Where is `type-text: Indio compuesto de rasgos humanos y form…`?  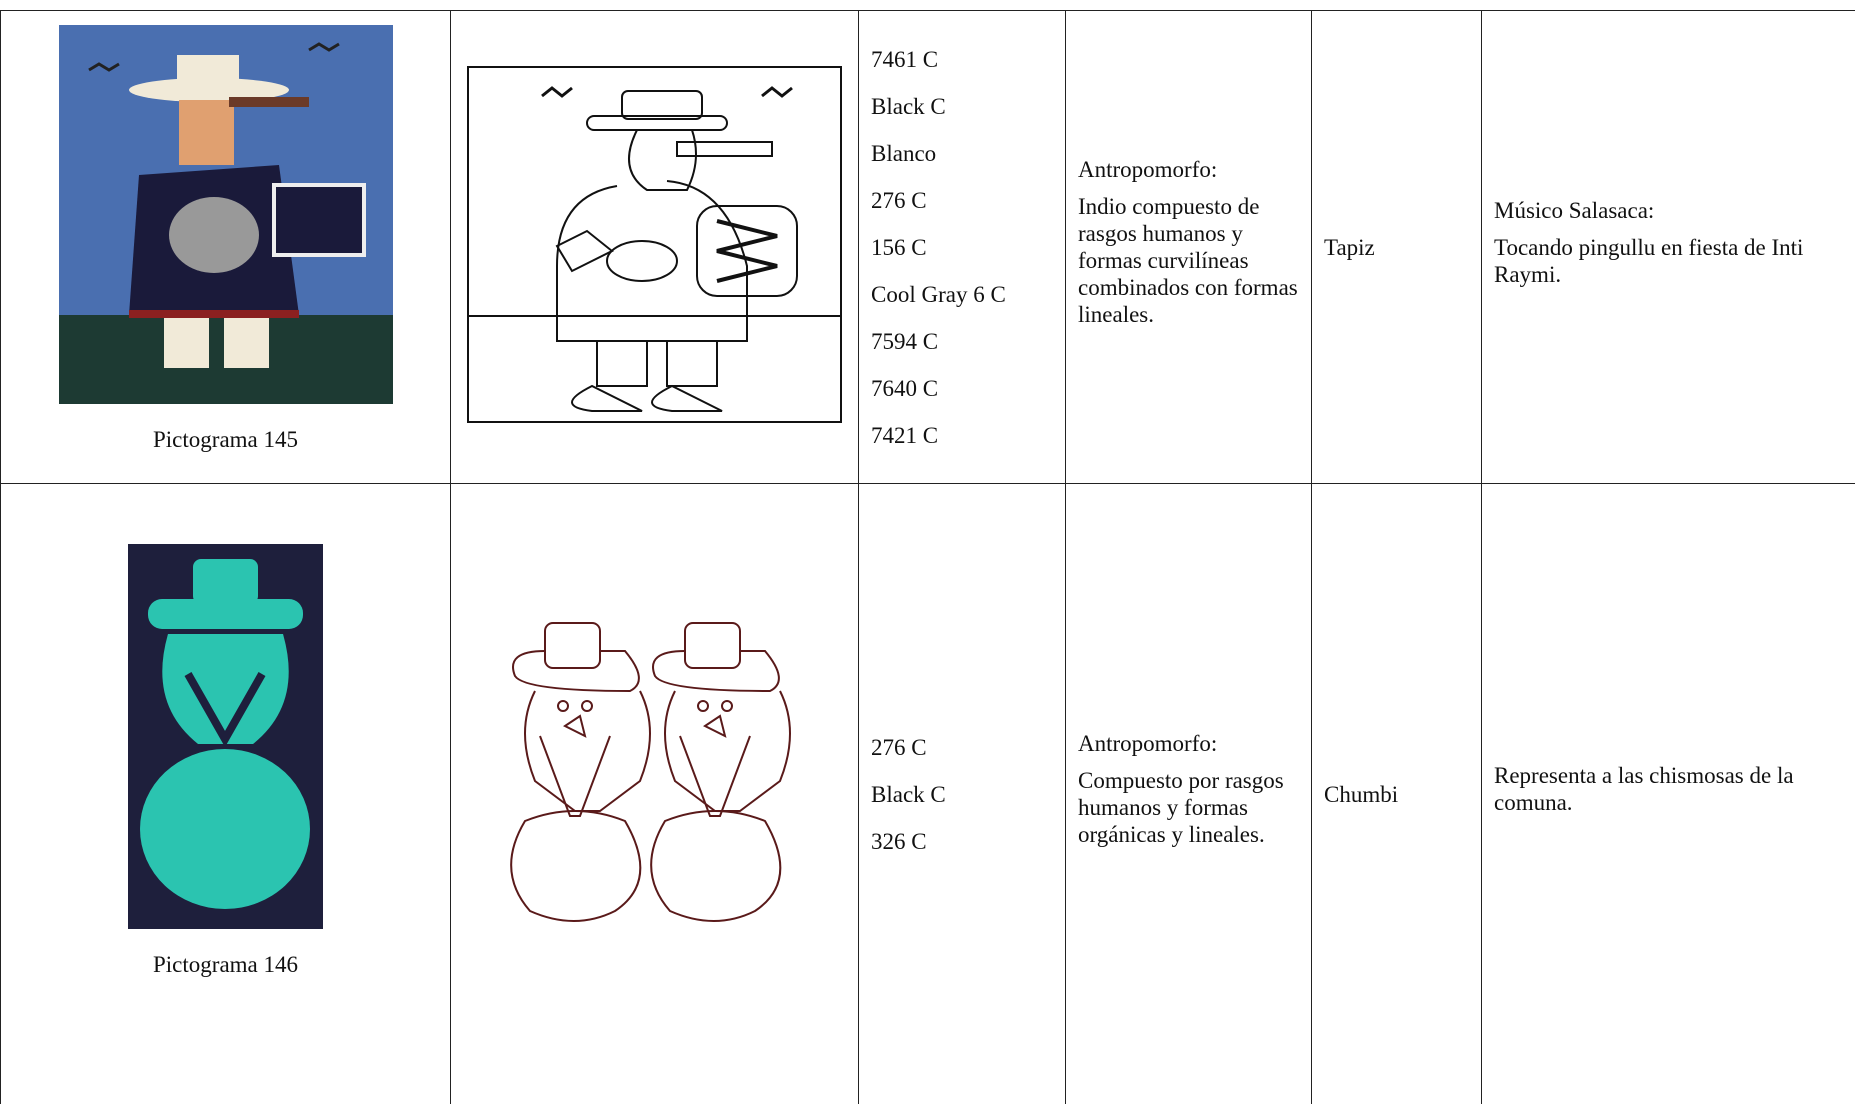 type-text: Indio compuesto de rasgos humanos y form… is located at coordinates (1188, 260).